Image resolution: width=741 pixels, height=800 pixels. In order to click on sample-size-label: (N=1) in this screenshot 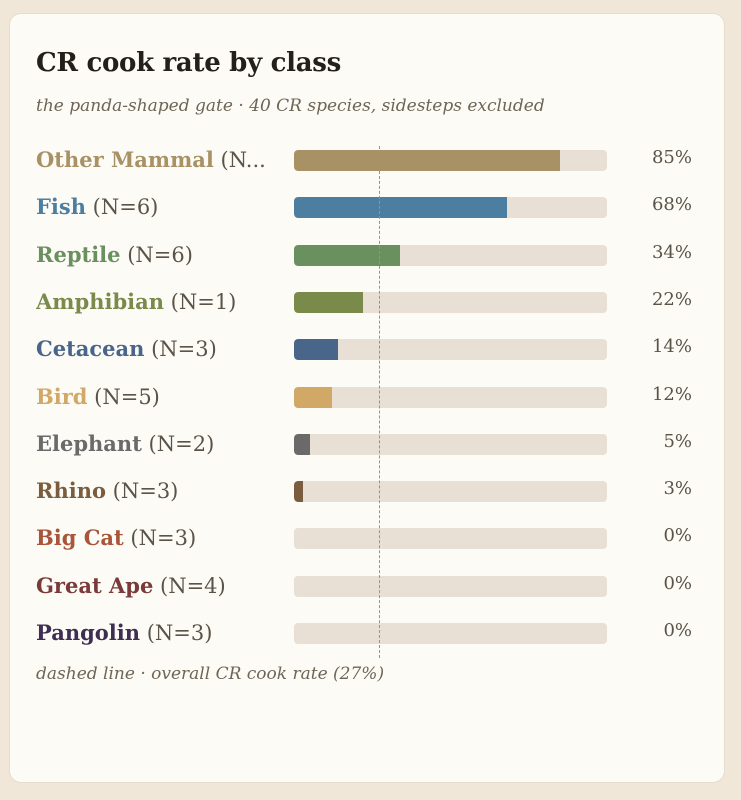, I will do `click(200, 301)`.